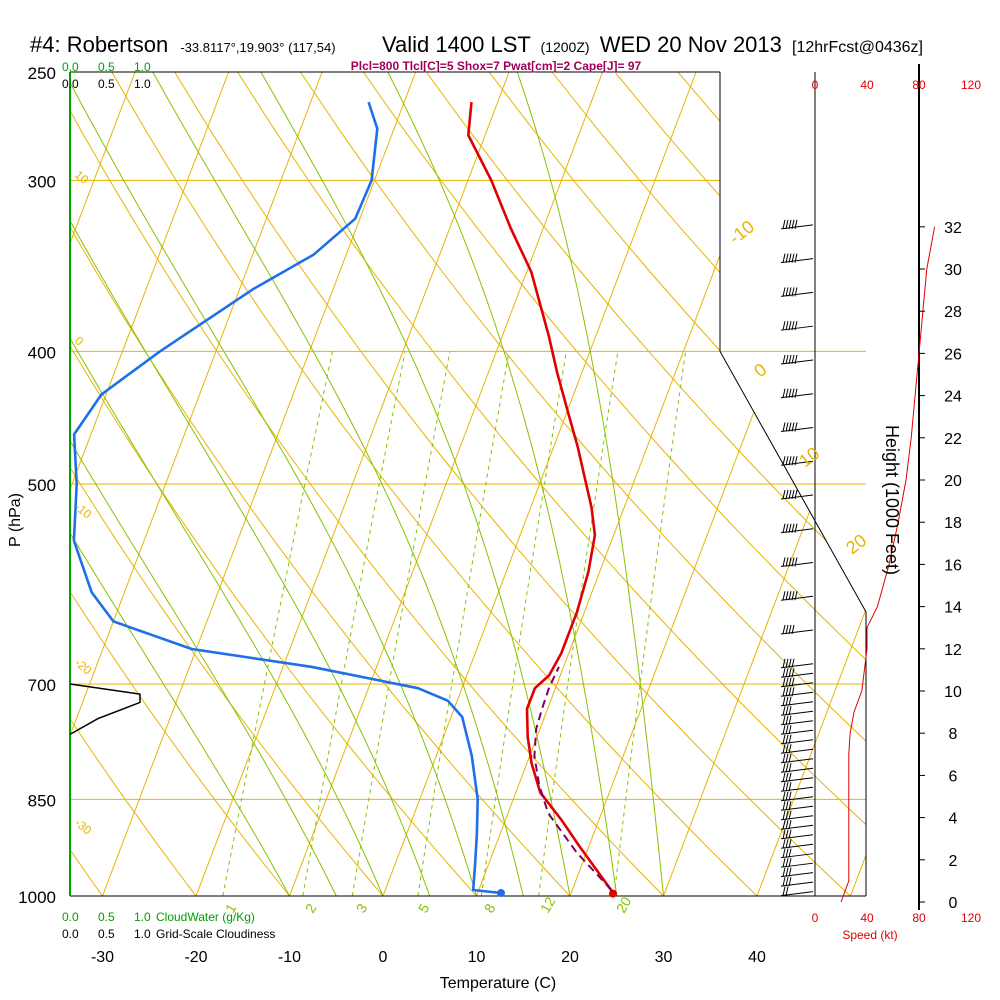 The height and width of the screenshot is (1000, 1000). I want to click on parcel-line, so click(573, 778).